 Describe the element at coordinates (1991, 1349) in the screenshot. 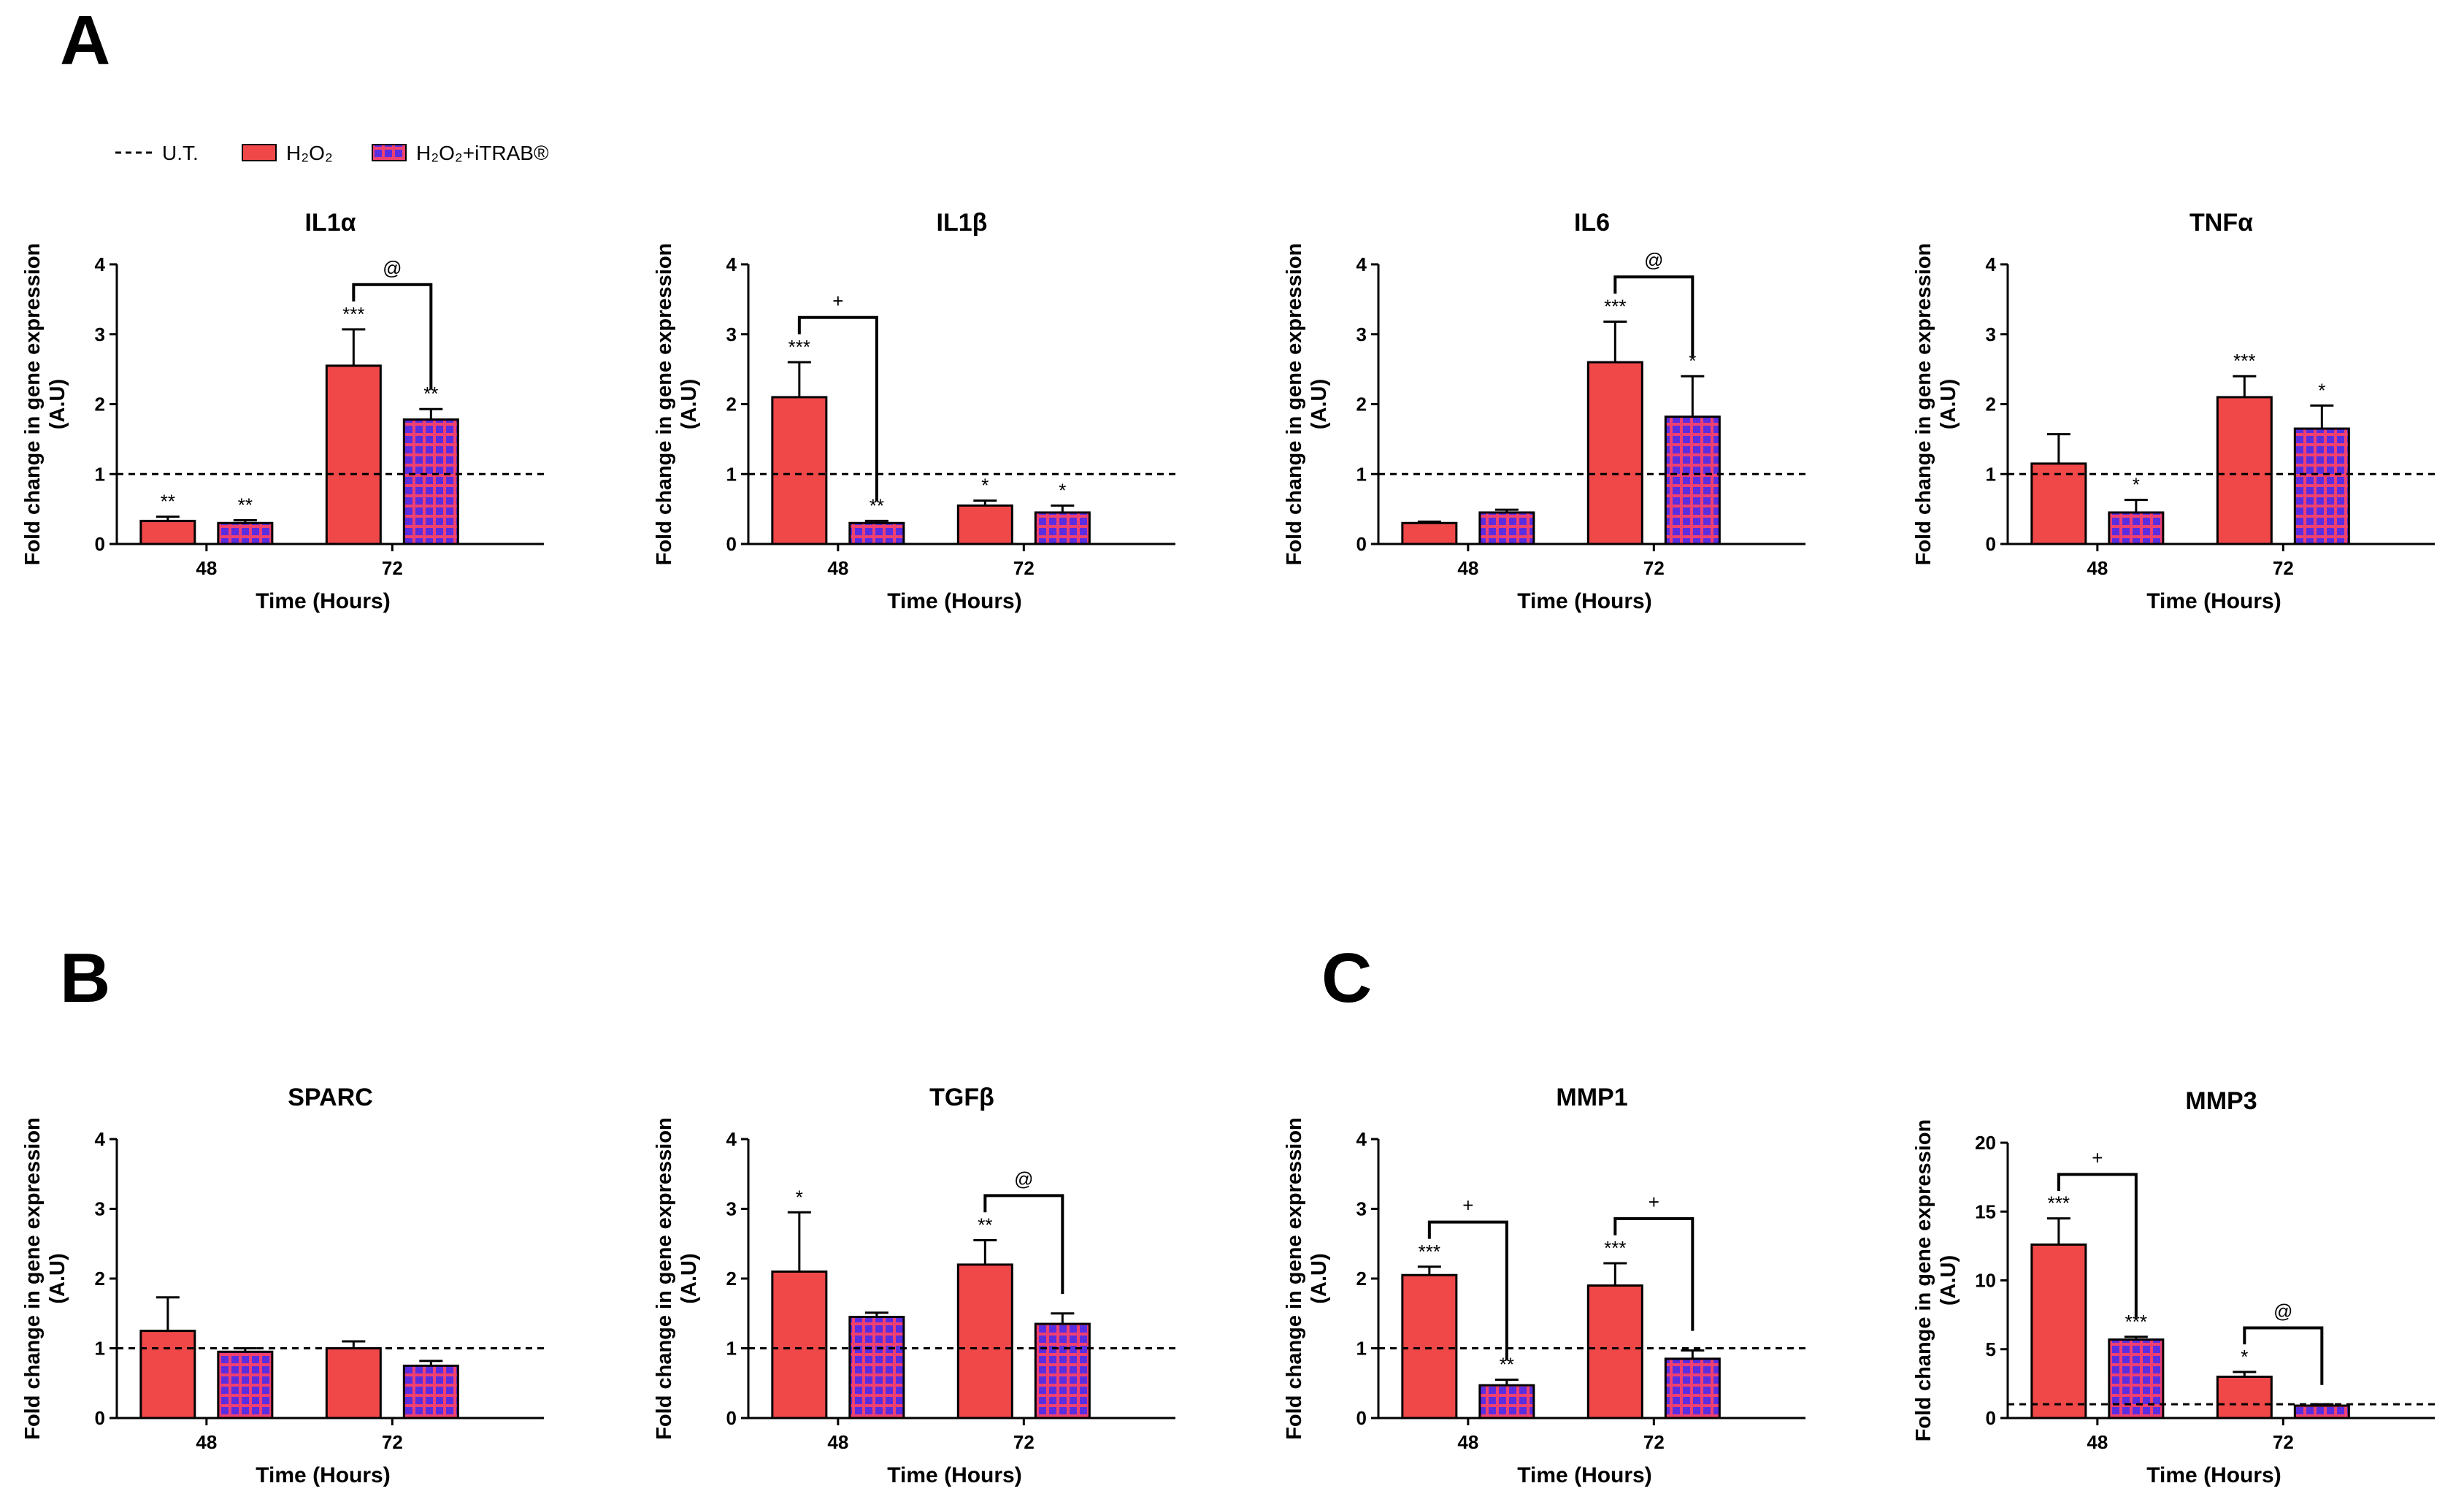

I see `y-tick-label: 5` at that location.